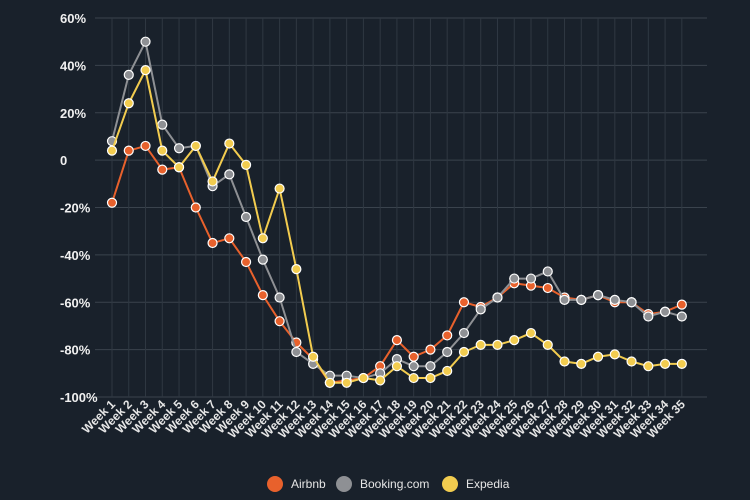  I want to click on y-tick-label: -100%, so click(79, 397).